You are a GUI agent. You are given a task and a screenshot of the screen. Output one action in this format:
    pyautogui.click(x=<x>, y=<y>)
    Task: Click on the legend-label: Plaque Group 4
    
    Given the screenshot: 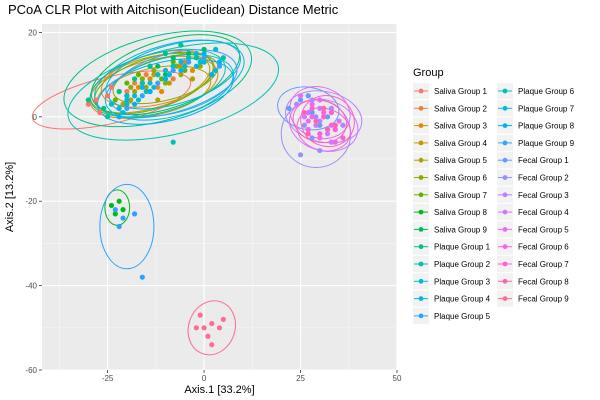 What is the action you would take?
    pyautogui.click(x=462, y=299)
    